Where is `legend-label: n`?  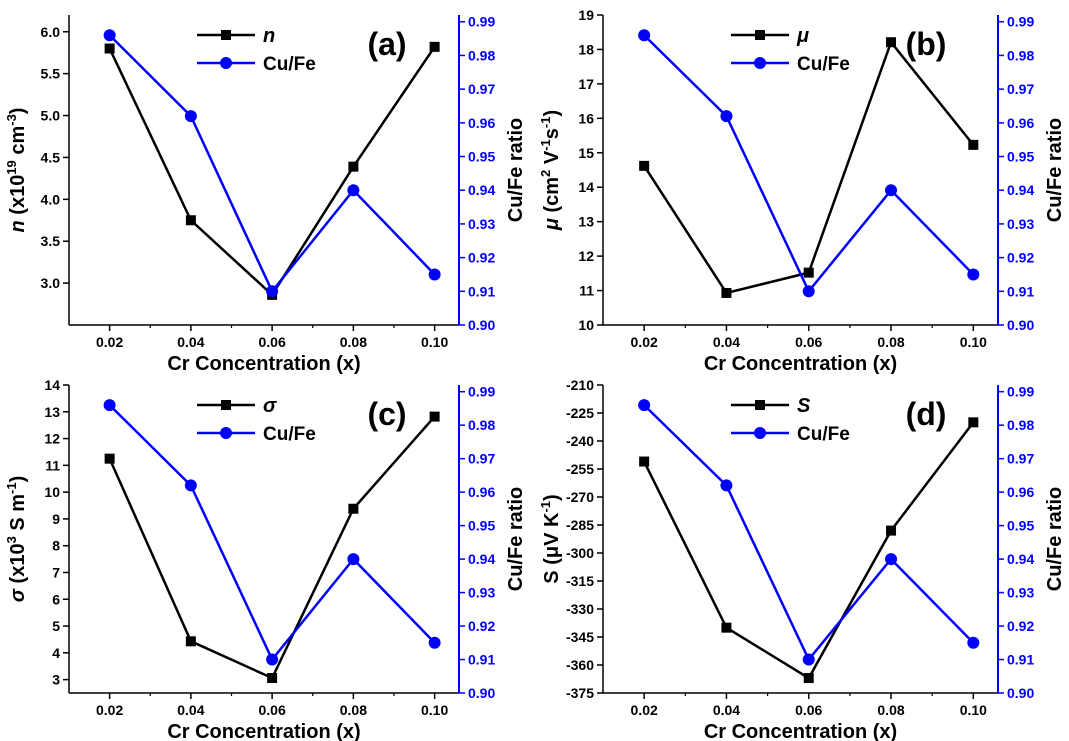
legend-label: n is located at coordinates (269, 36).